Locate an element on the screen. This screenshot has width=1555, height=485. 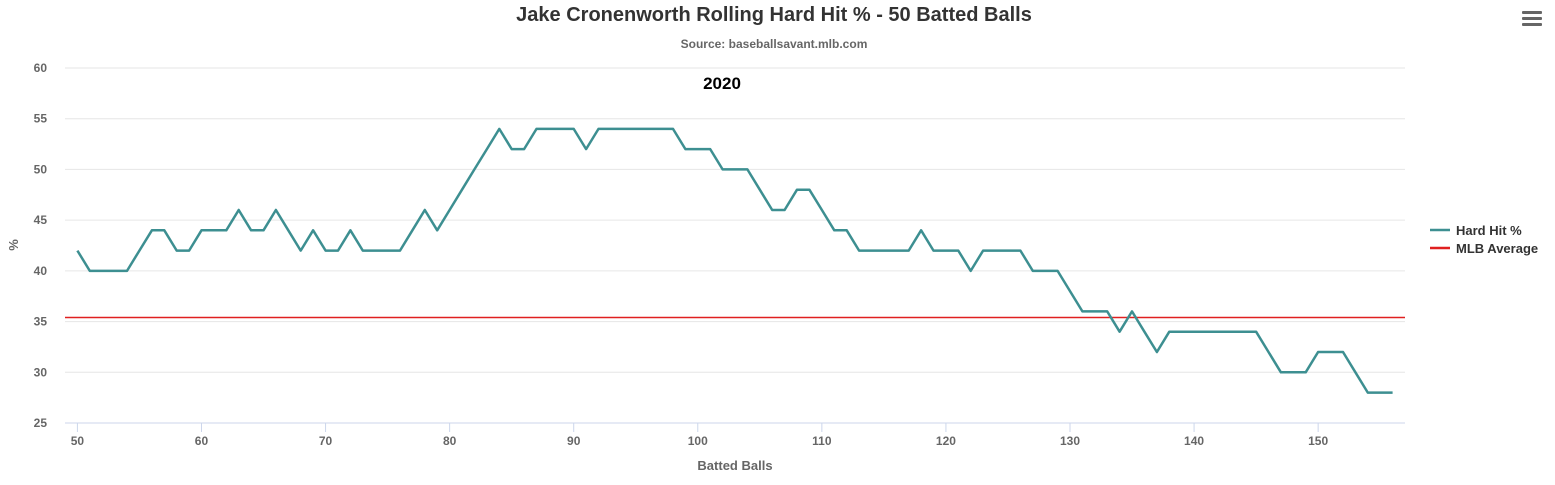
hamburger-menu-icon is located at coordinates (1532, 19).